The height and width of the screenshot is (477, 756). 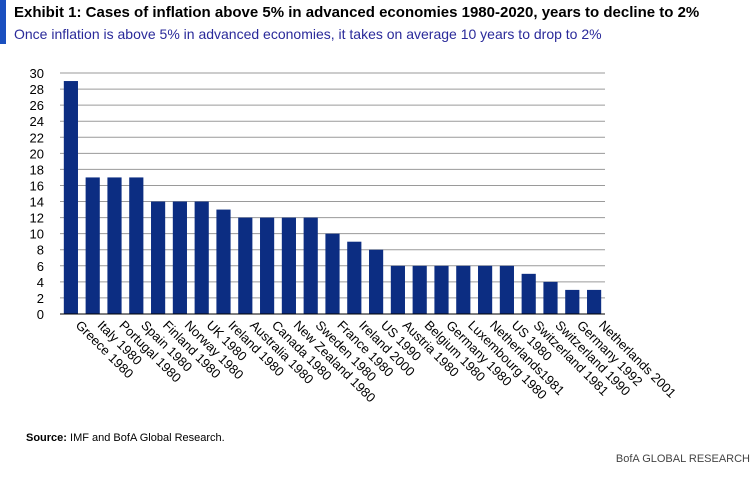 What do you see at coordinates (40, 314) in the screenshot?
I see `y-tick-label: 0` at bounding box center [40, 314].